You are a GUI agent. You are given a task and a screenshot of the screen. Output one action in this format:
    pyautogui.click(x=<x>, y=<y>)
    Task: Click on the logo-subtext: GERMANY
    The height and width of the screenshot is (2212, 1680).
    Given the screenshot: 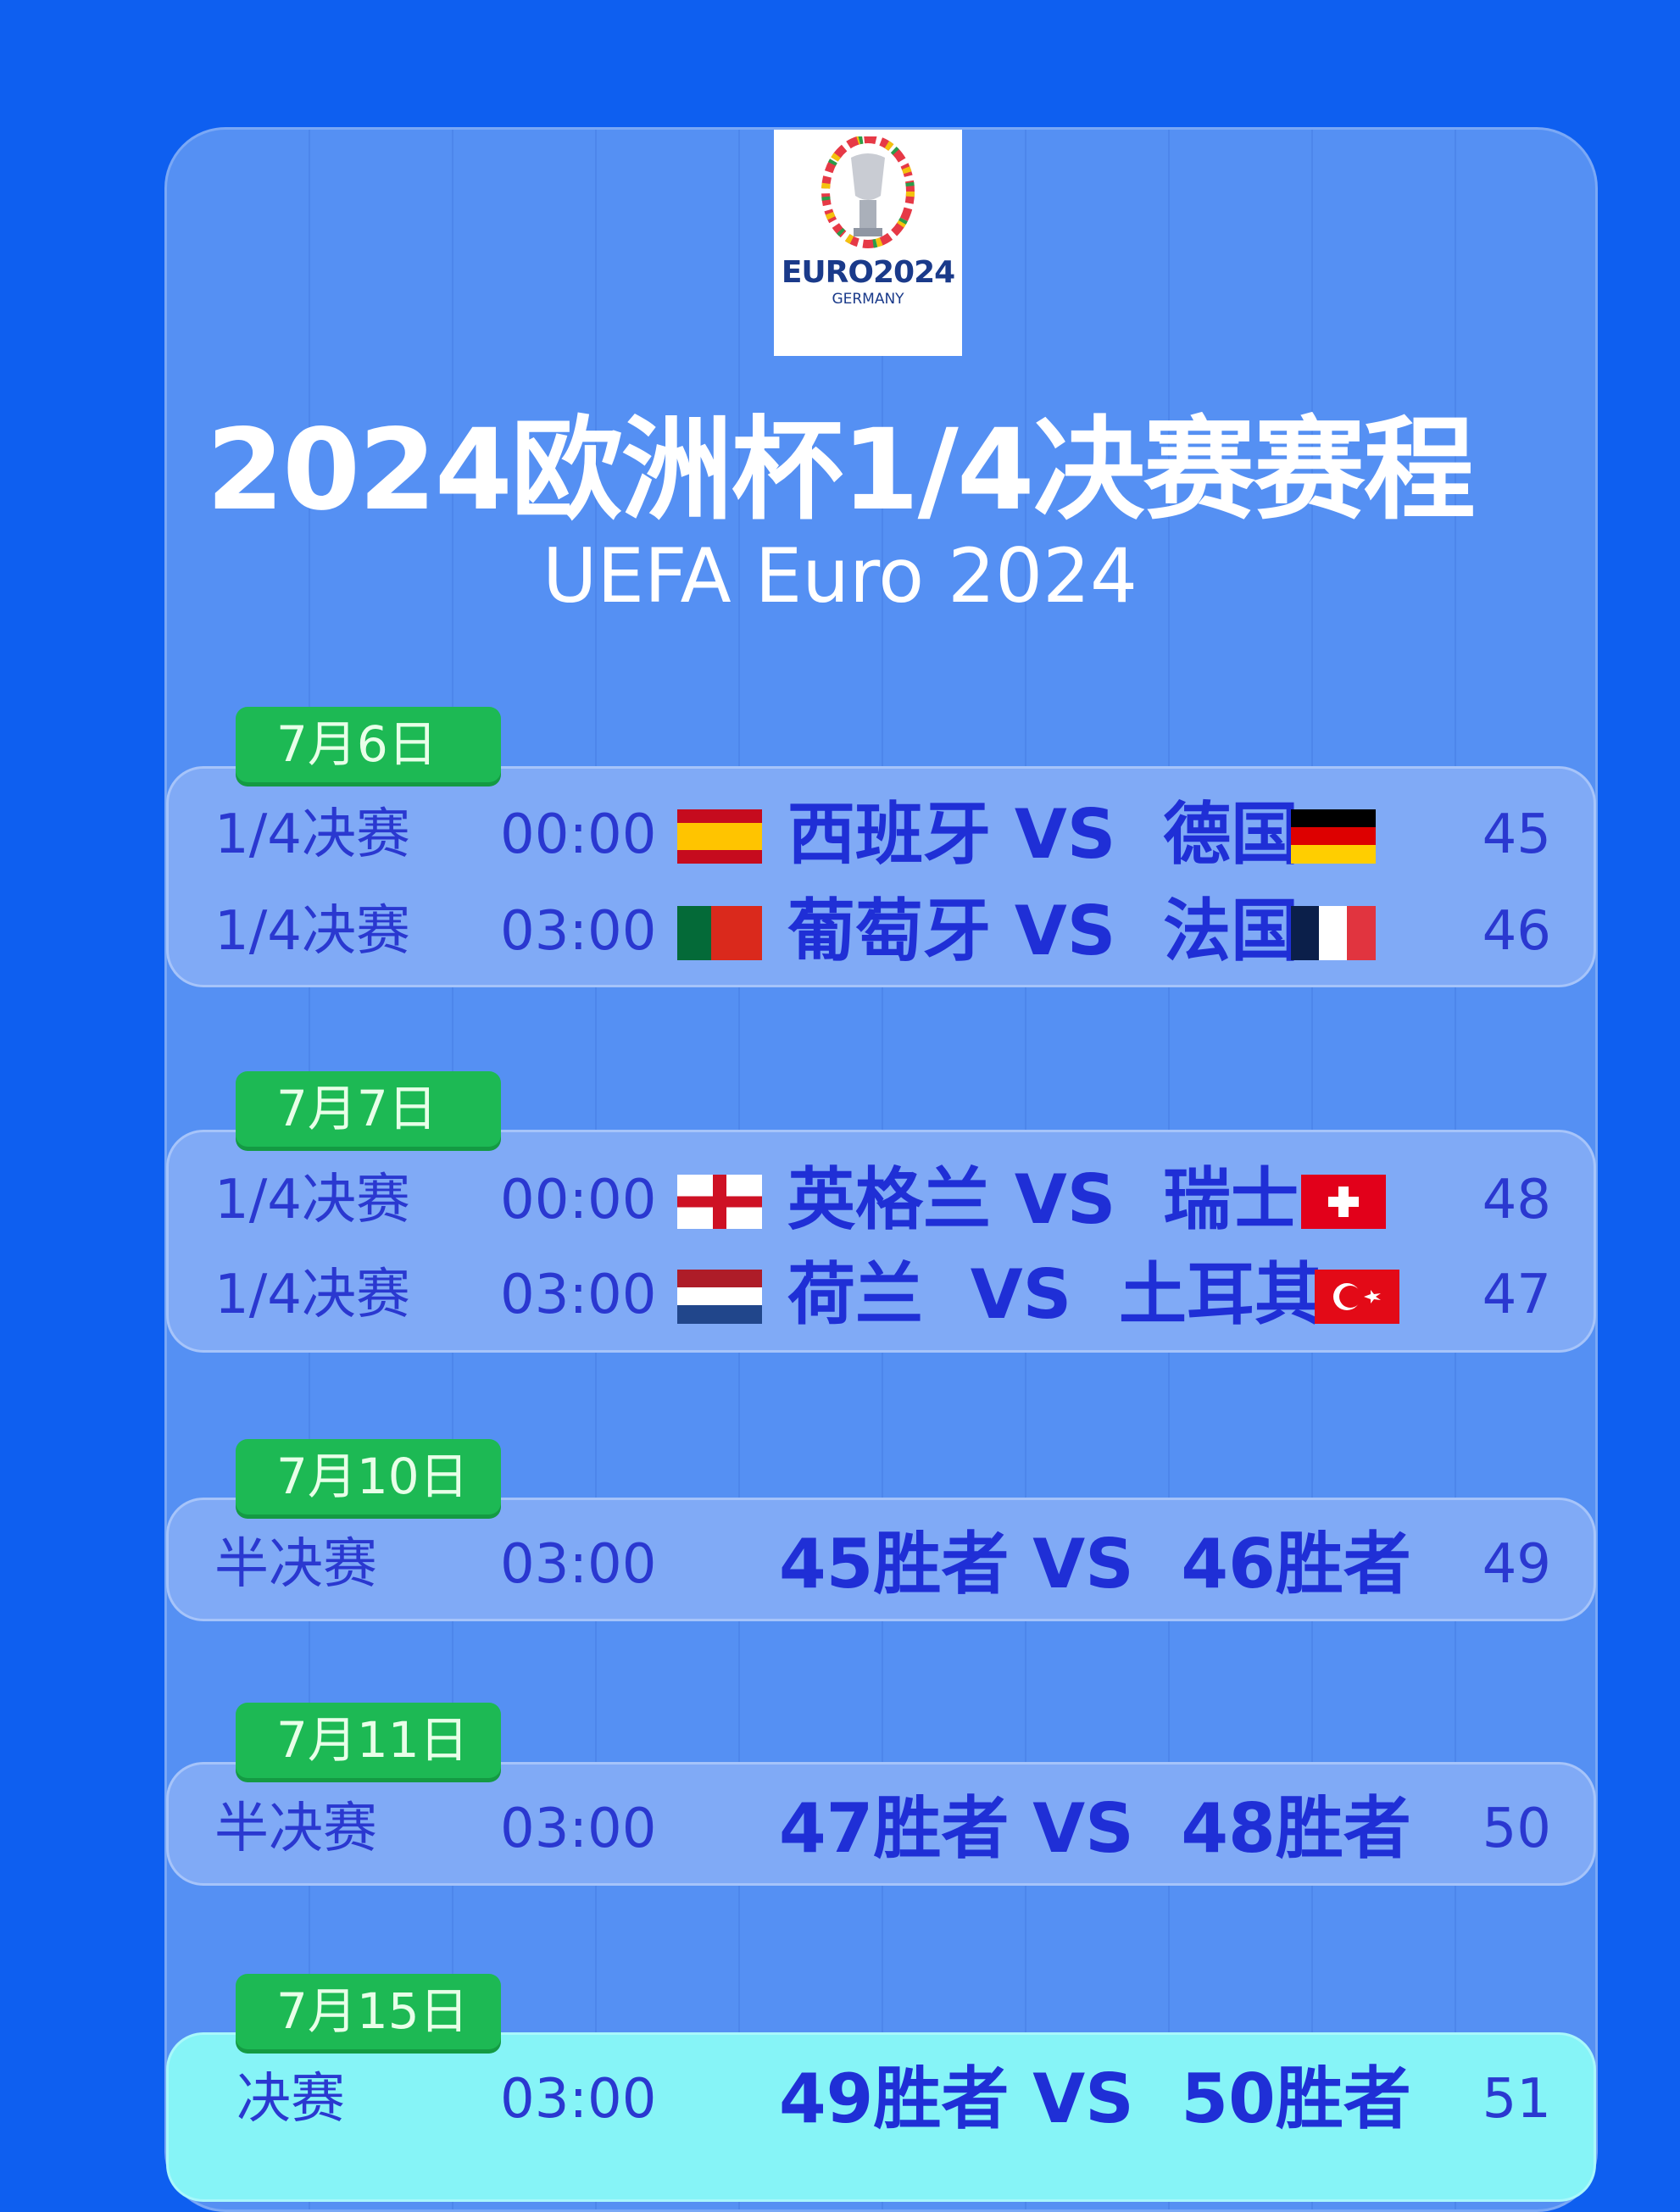 What is the action you would take?
    pyautogui.click(x=868, y=299)
    